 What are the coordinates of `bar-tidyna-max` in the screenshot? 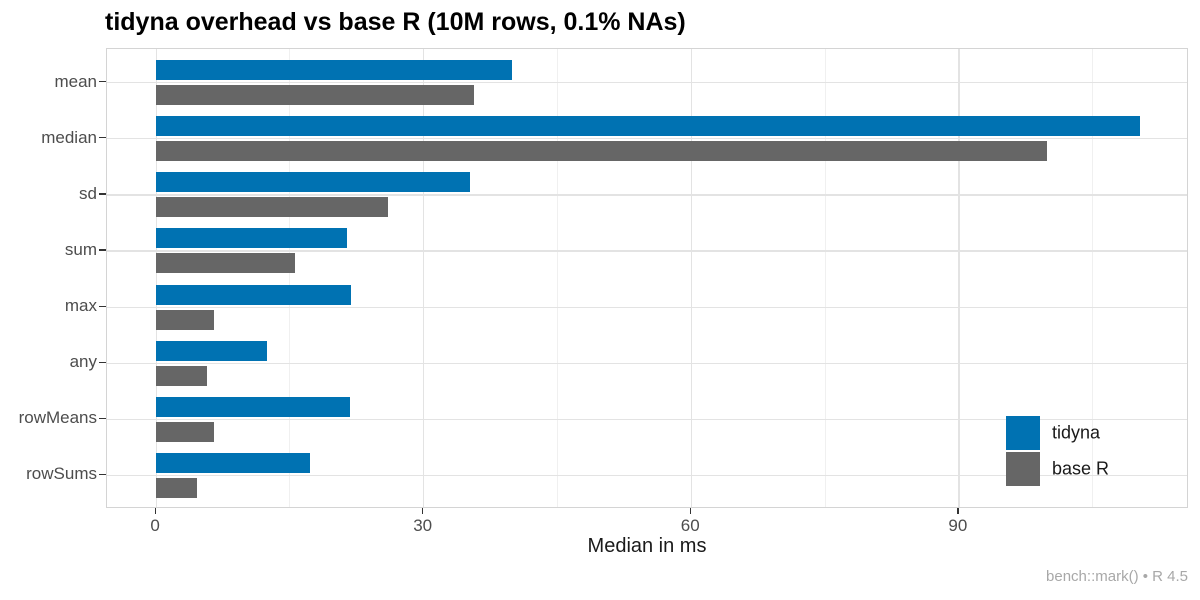 It's located at (254, 294).